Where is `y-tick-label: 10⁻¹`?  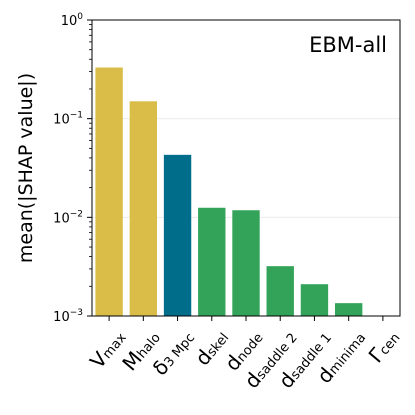
y-tick-label: 10⁻¹ is located at coordinates (68, 119).